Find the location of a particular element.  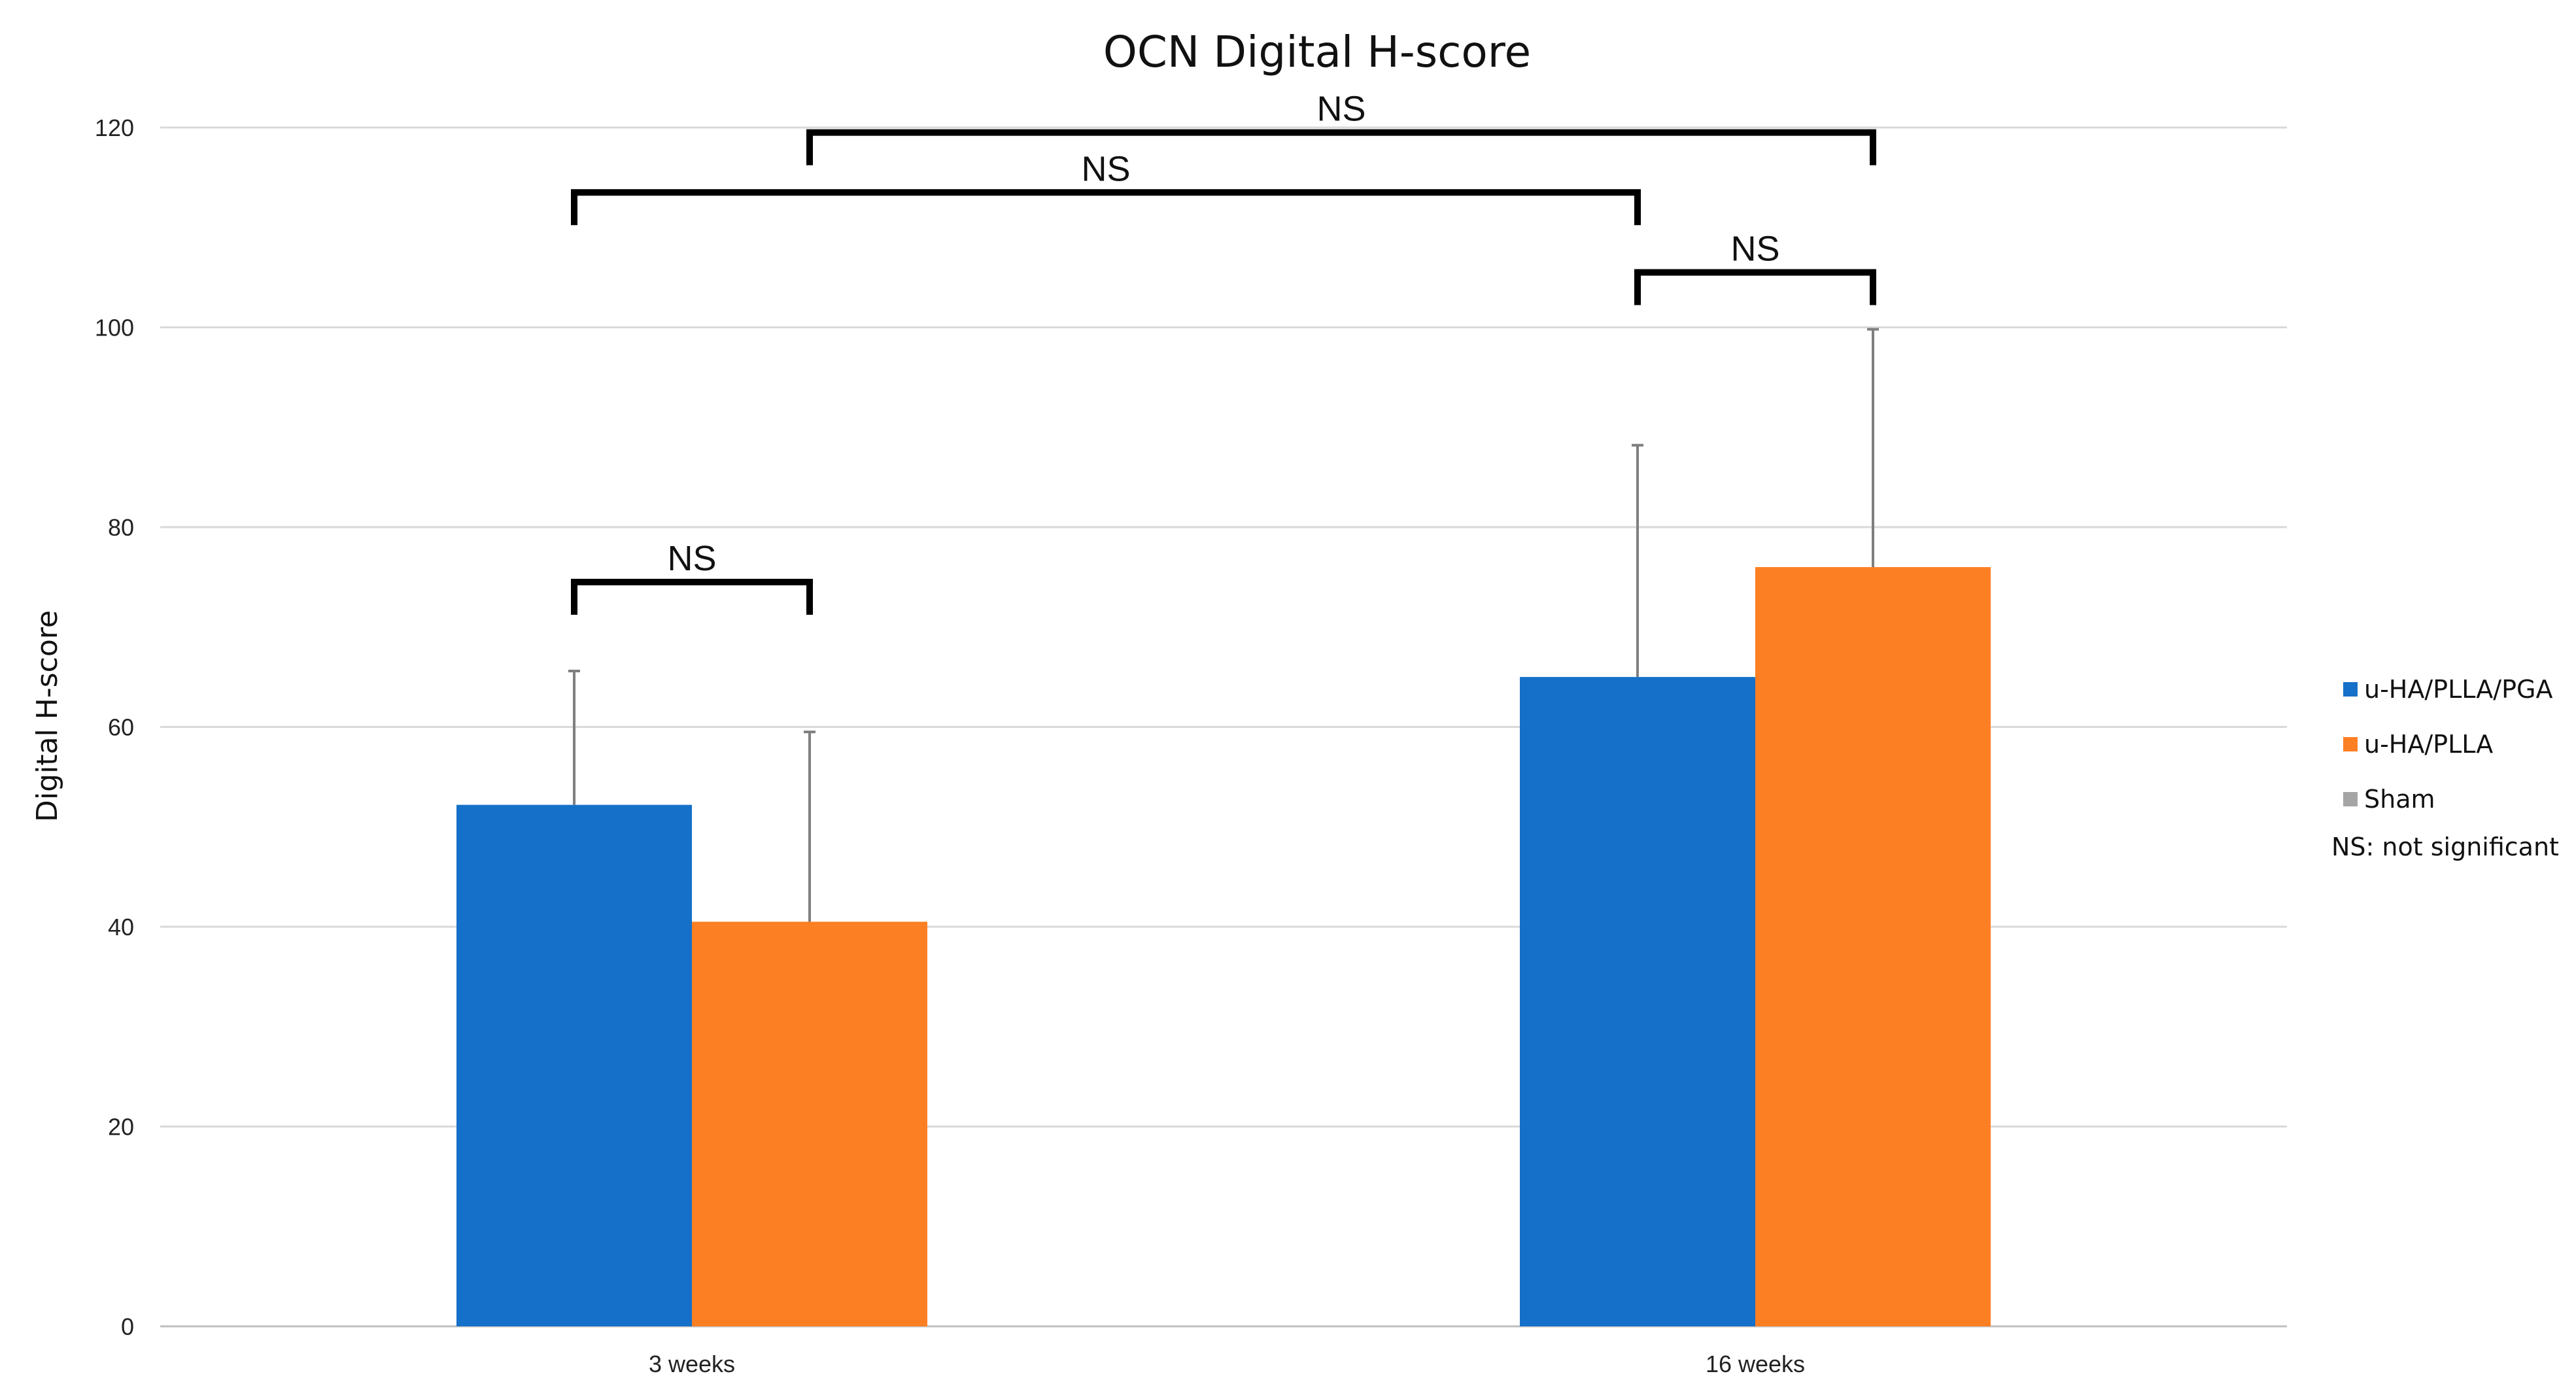

y-tick-label: 60 is located at coordinates (121, 728).